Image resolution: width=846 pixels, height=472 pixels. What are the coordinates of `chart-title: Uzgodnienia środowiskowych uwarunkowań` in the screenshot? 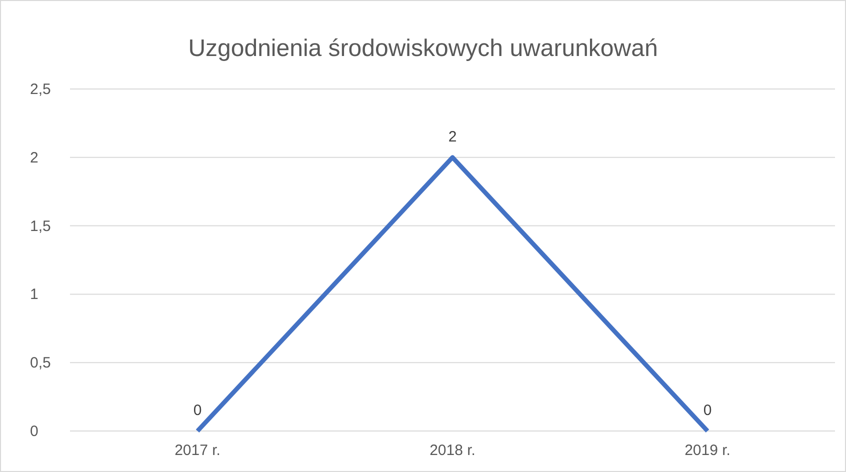 It's located at (423, 48).